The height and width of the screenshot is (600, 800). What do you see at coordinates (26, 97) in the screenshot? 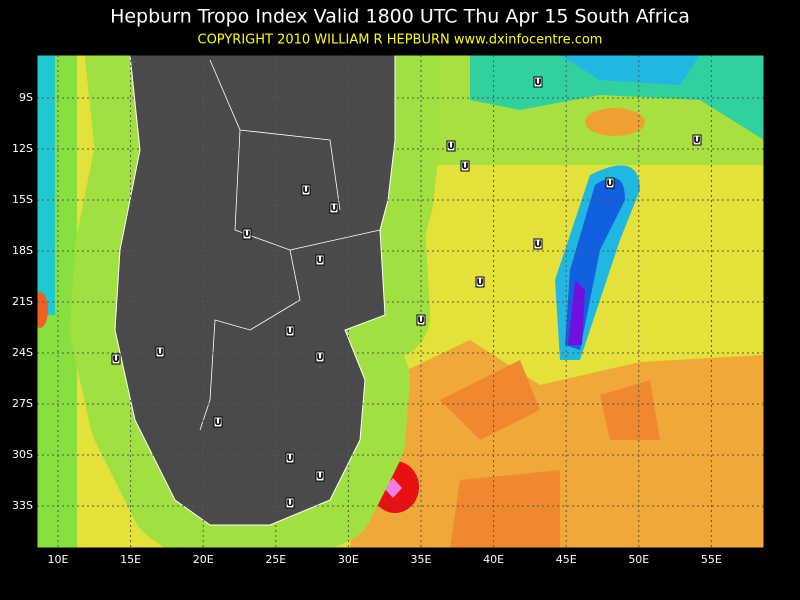
I see `latitude-label: 9S` at bounding box center [26, 97].